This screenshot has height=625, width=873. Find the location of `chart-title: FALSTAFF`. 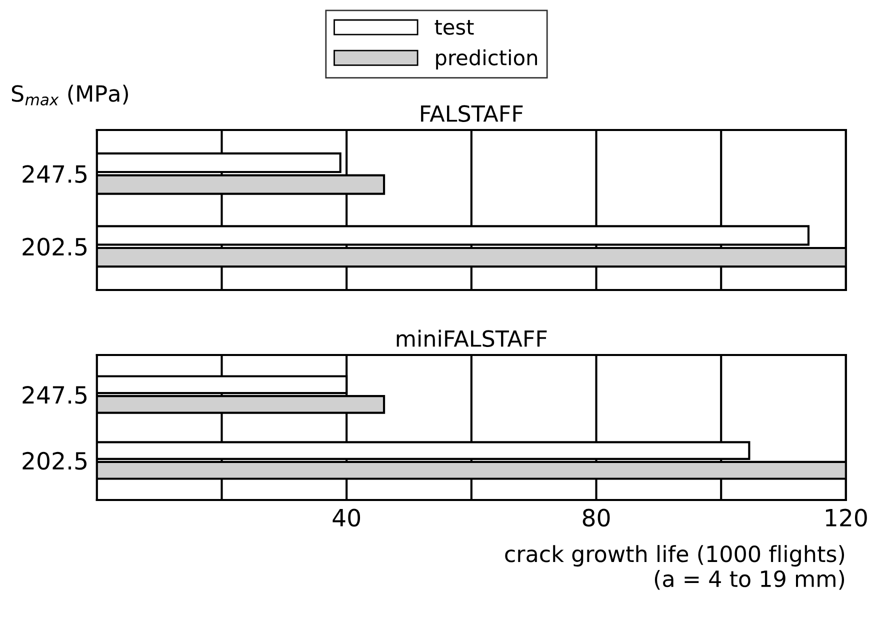

chart-title: FALSTAFF is located at coordinates (472, 113).